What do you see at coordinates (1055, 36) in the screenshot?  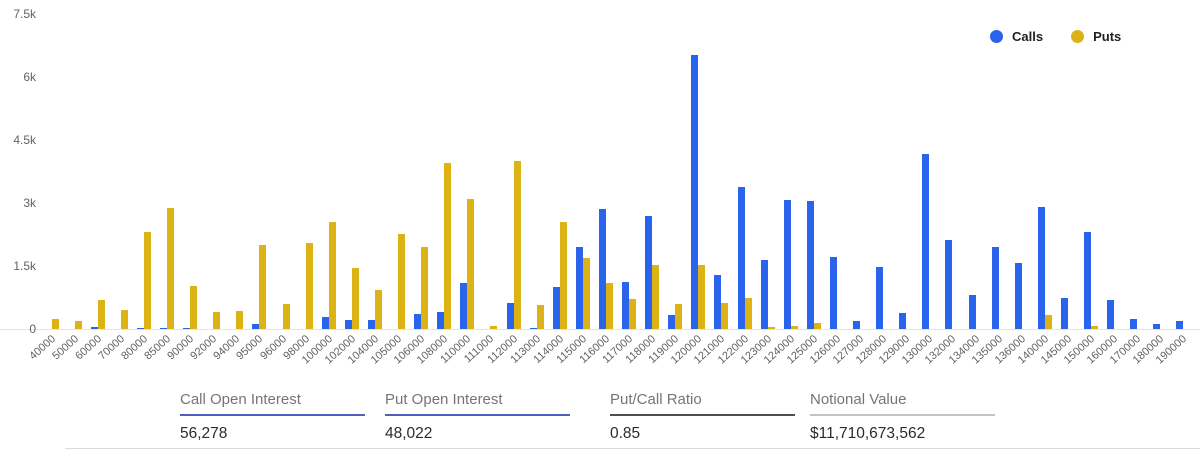 I see `legend: Calls Puts` at bounding box center [1055, 36].